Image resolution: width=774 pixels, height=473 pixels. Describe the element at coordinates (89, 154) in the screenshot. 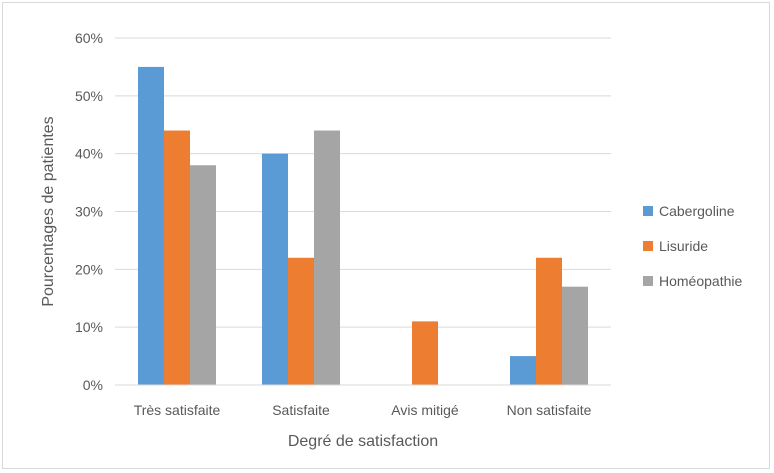

I see `y-tick-label: 40%` at that location.